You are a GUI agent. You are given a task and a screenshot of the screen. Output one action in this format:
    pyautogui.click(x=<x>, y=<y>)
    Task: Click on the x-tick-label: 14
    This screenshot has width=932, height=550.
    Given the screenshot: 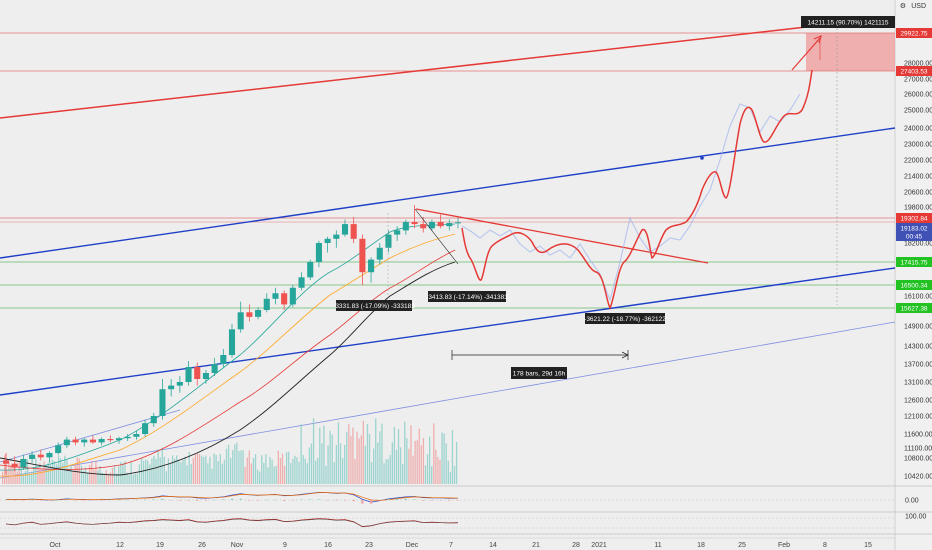 What is the action you would take?
    pyautogui.click(x=493, y=545)
    